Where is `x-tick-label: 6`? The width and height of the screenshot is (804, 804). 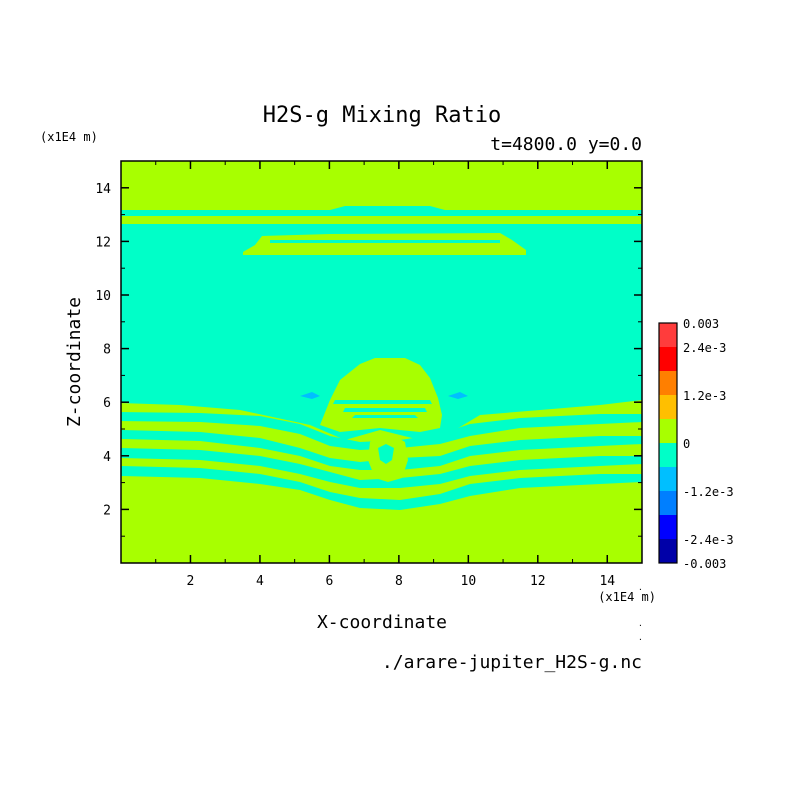 x-tick-label: 6 is located at coordinates (329, 581).